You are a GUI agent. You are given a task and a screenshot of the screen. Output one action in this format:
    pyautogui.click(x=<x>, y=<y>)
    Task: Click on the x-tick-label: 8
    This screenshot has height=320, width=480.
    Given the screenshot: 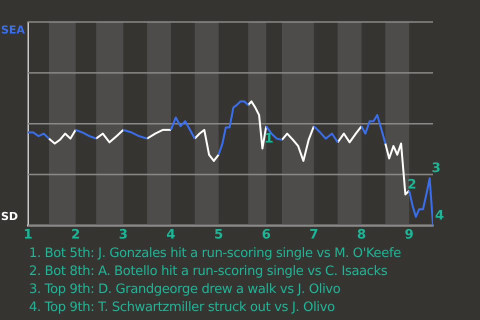 What is the action you would take?
    pyautogui.click(x=361, y=235)
    